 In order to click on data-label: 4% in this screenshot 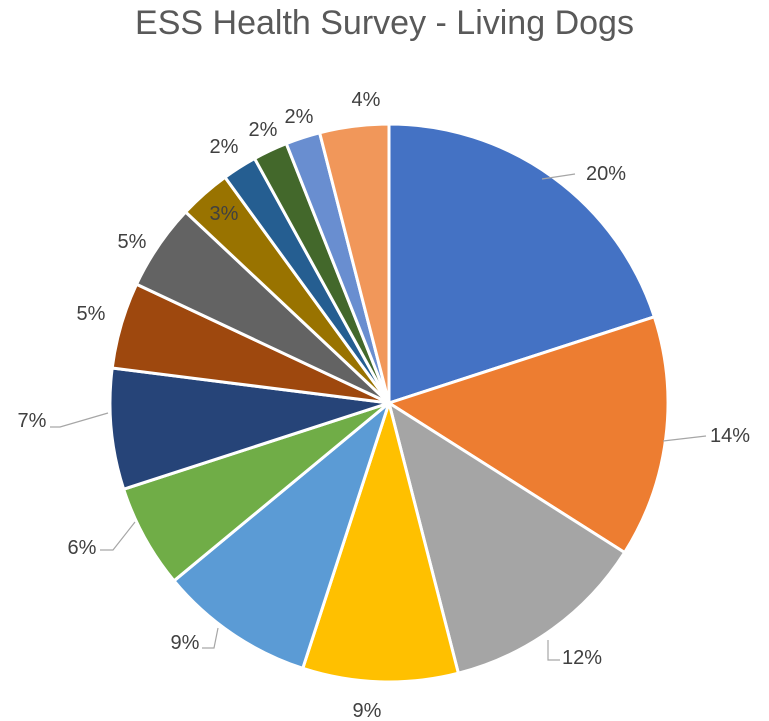, I will do `click(366, 100)`.